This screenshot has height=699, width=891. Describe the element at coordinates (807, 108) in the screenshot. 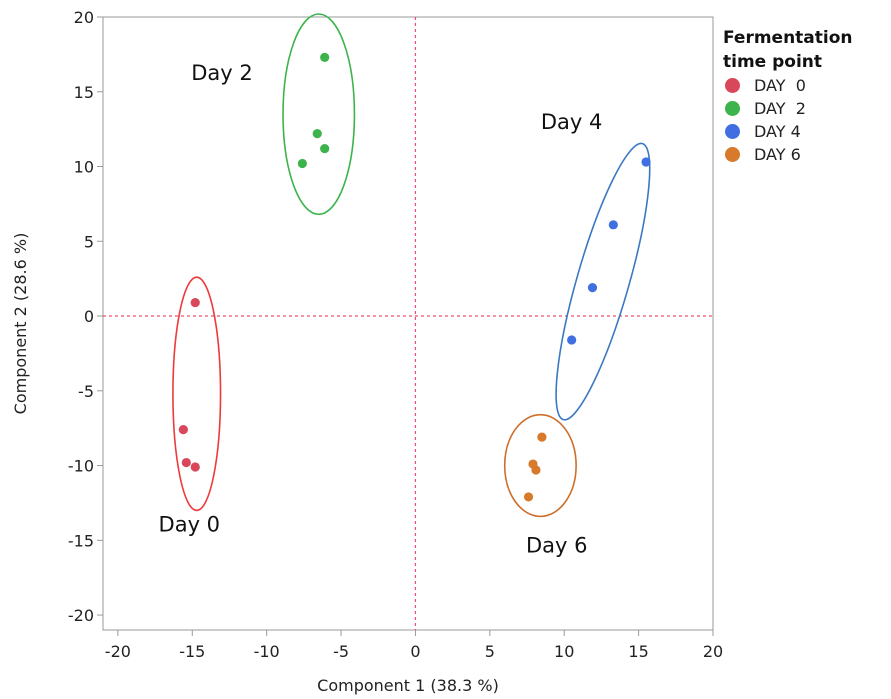

I see `legend-item: DAY 2` at that location.